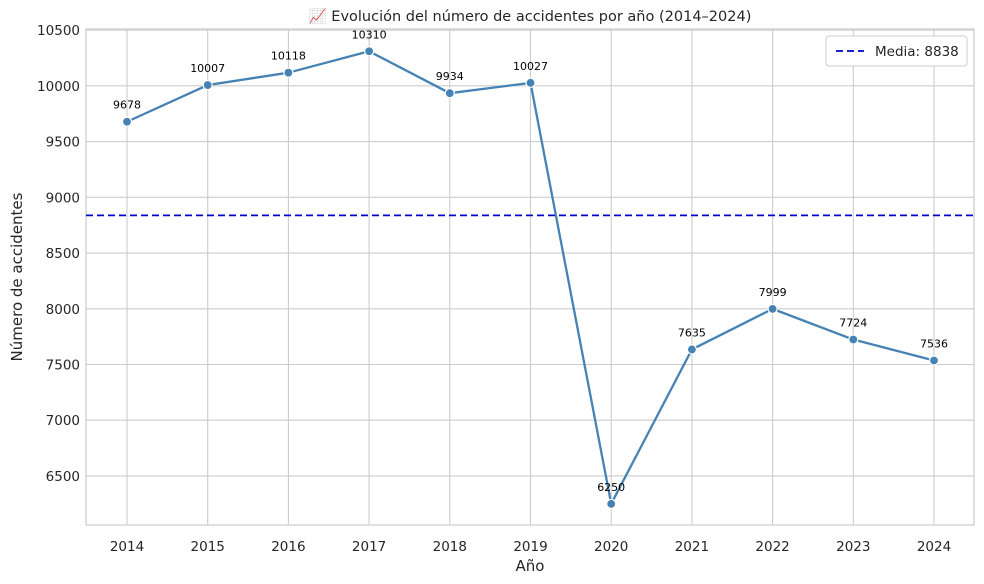 This screenshot has width=984, height=584. Describe the element at coordinates (917, 52) in the screenshot. I see `legend-entry-label: Media: 8838` at that location.